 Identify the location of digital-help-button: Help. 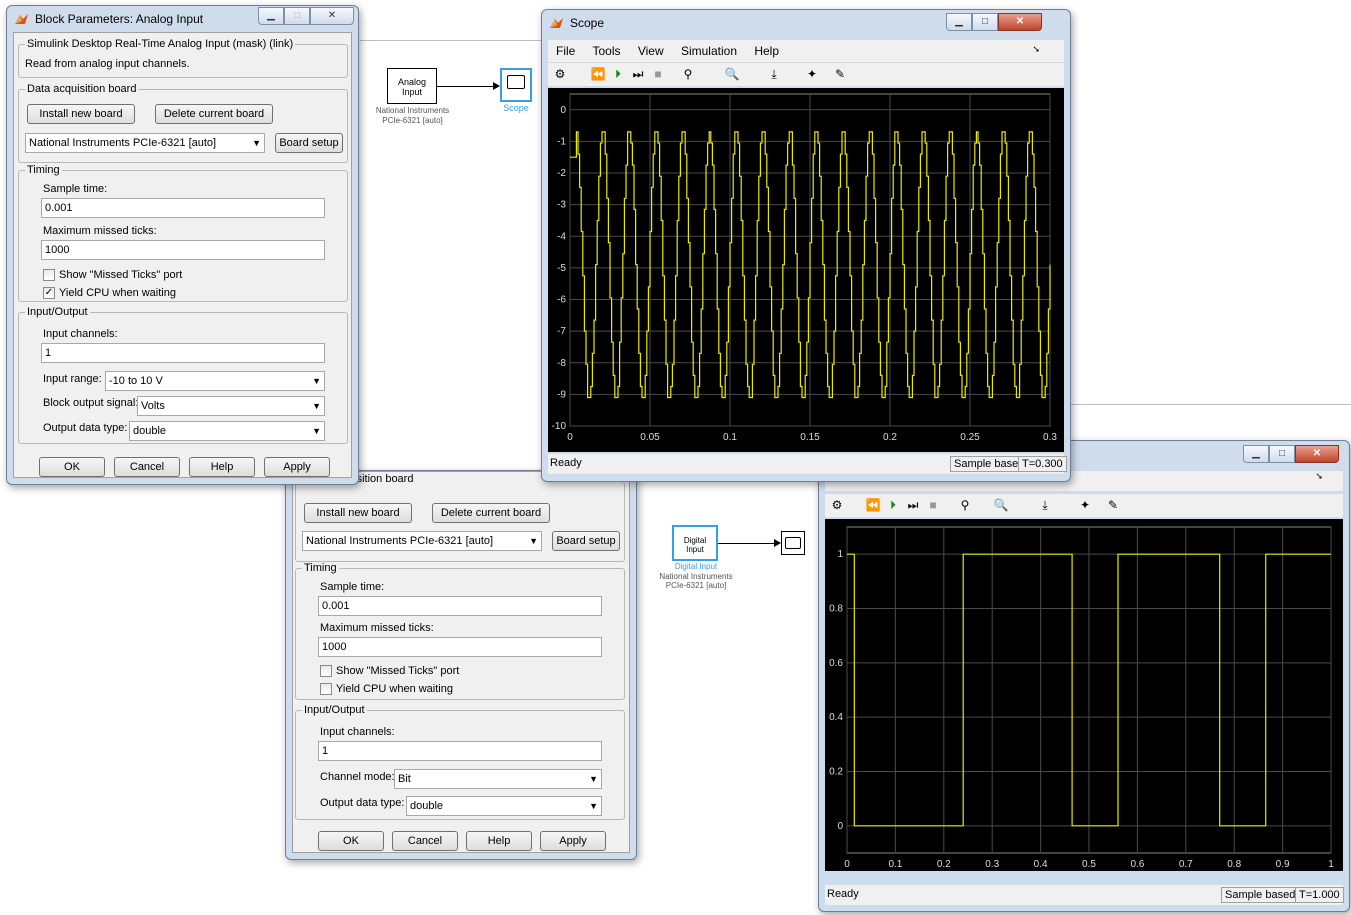
(499, 841).